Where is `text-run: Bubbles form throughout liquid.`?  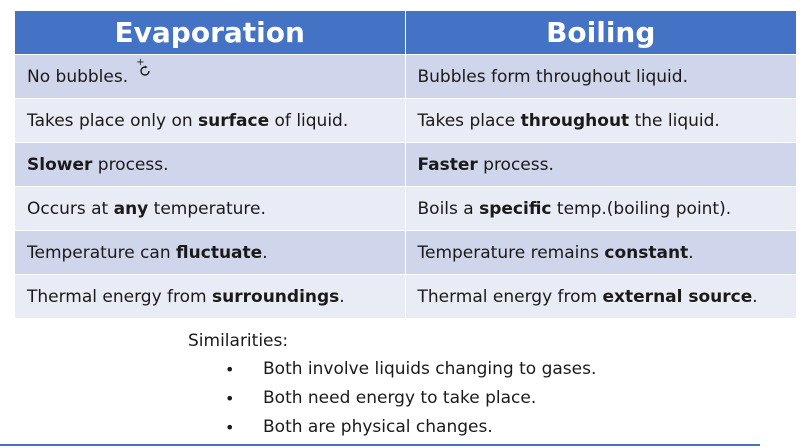 text-run: Bubbles form throughout liquid. is located at coordinates (552, 76).